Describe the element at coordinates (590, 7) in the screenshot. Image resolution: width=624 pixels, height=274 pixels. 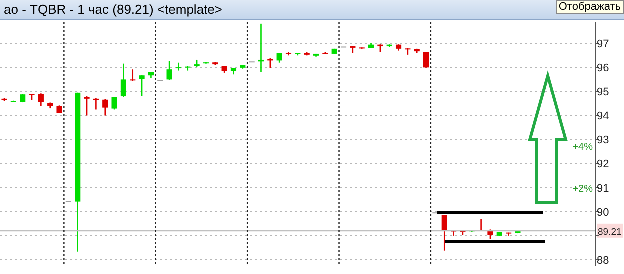
I see `text: Отображать` at that location.